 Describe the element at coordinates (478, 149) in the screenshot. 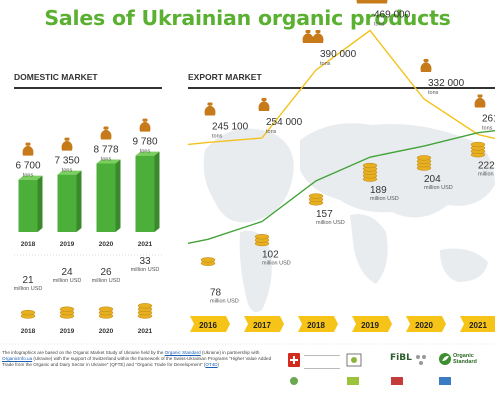

I see `export-coin-stack-icon-2021` at that location.